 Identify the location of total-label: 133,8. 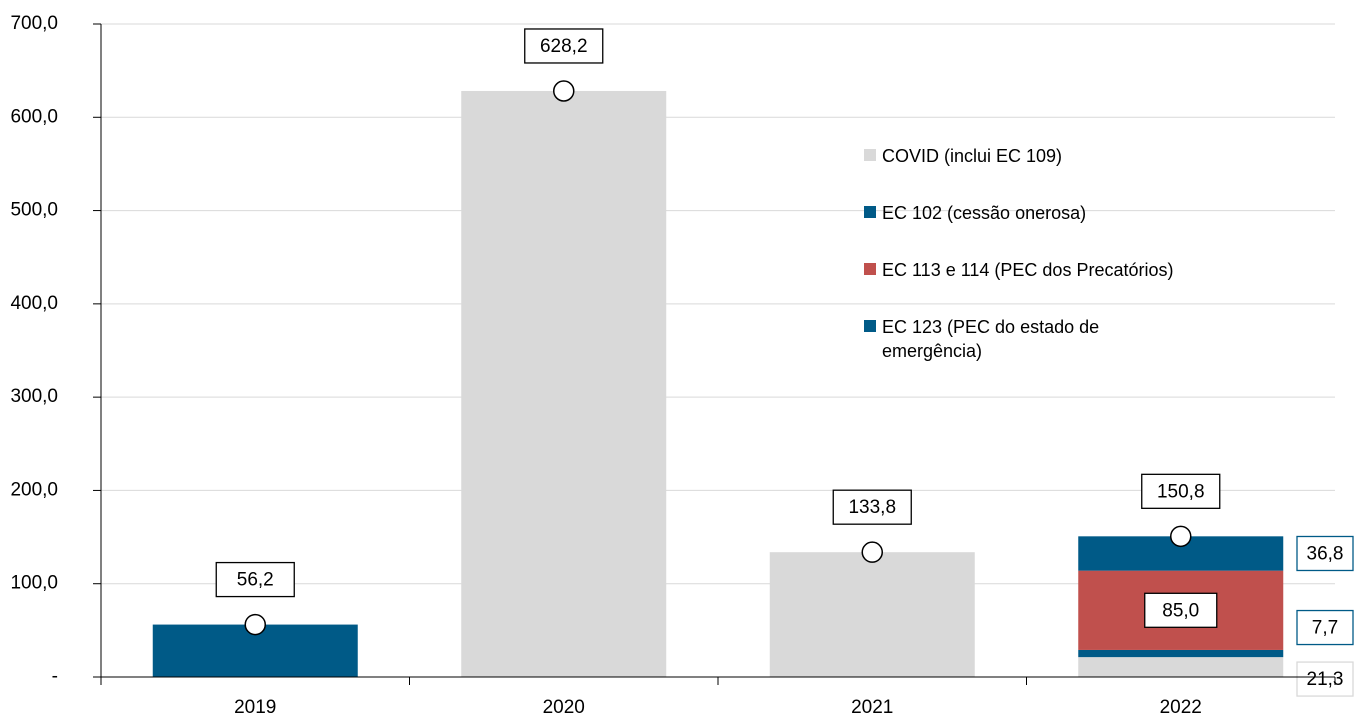
(872, 507).